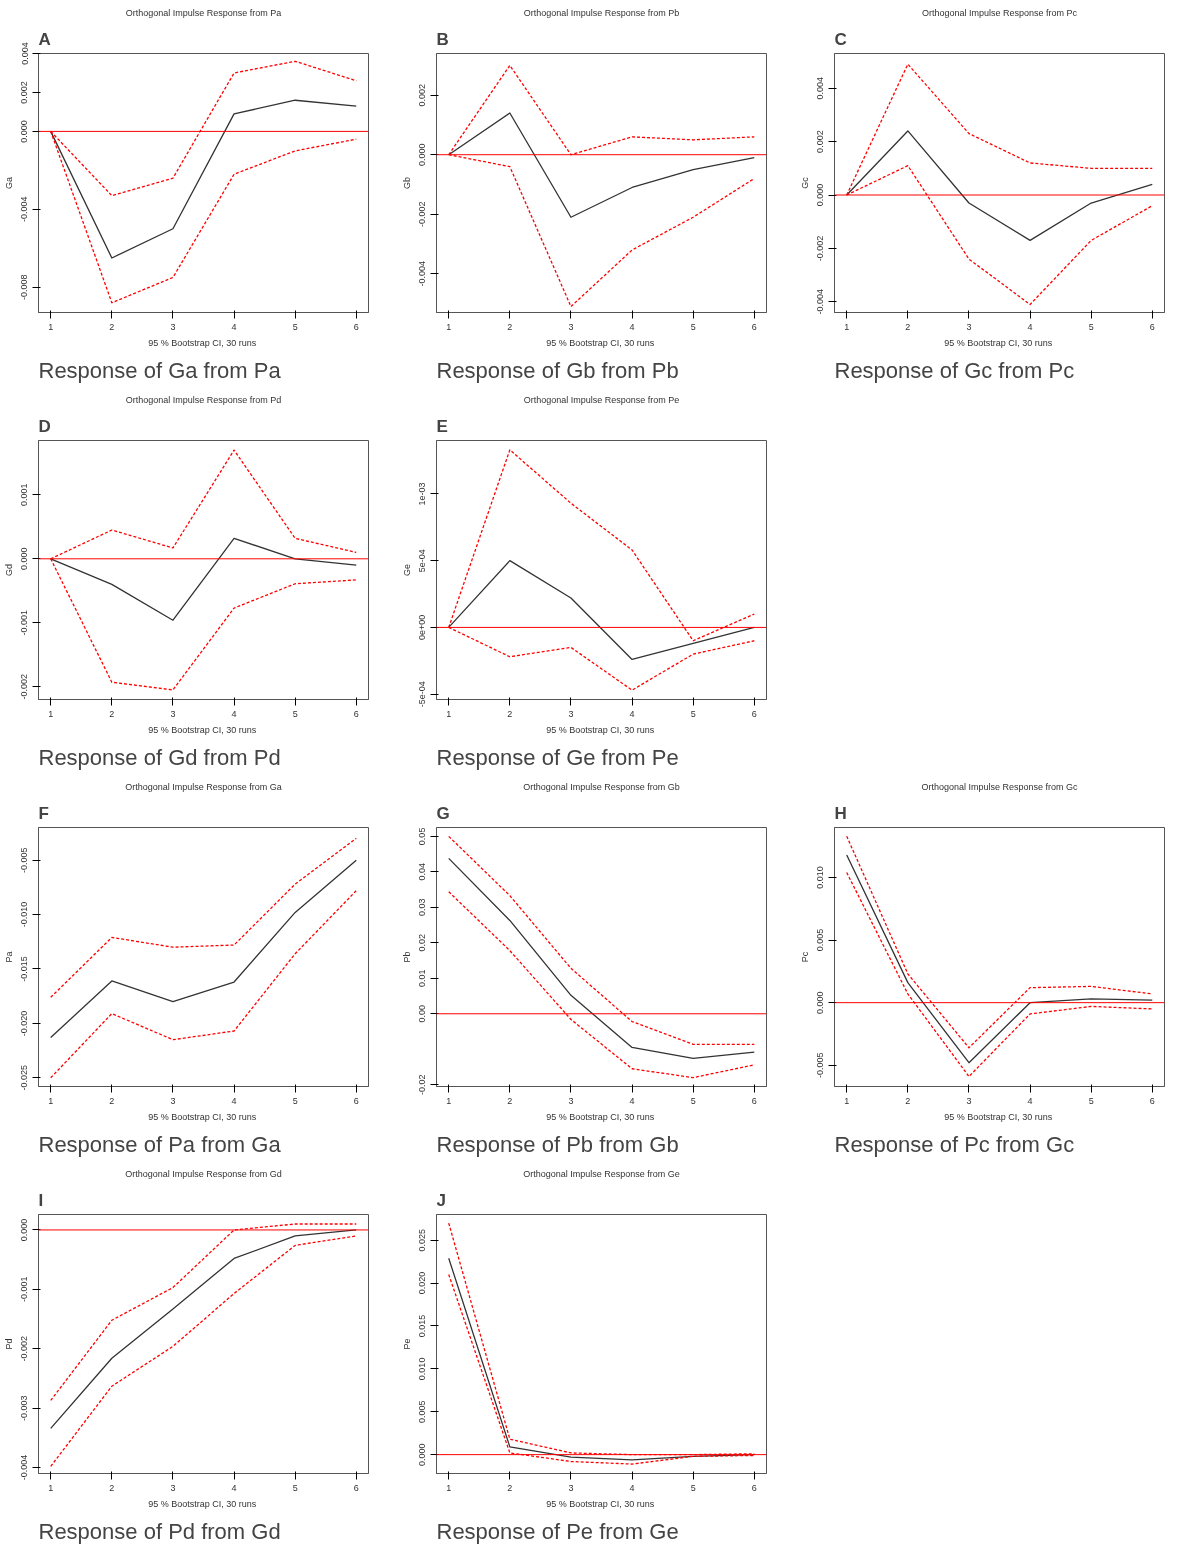 Image resolution: width=1196 pixels, height=1550 pixels. I want to click on y-tick-label: -0.025, so click(24, 1078).